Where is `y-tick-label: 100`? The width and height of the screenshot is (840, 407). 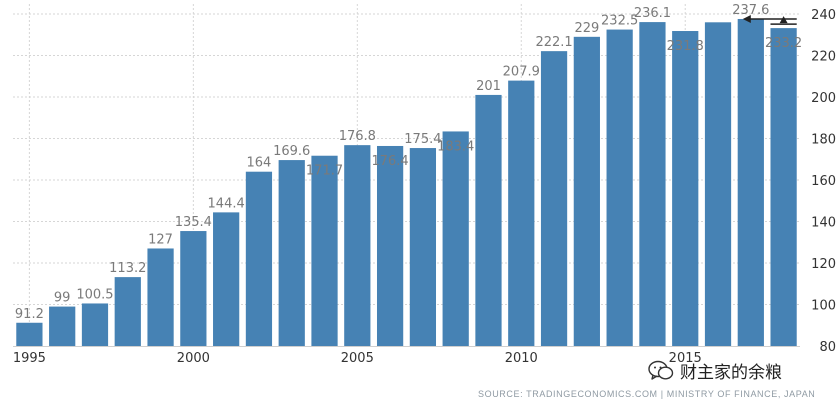 y-tick-label: 100 is located at coordinates (823, 306).